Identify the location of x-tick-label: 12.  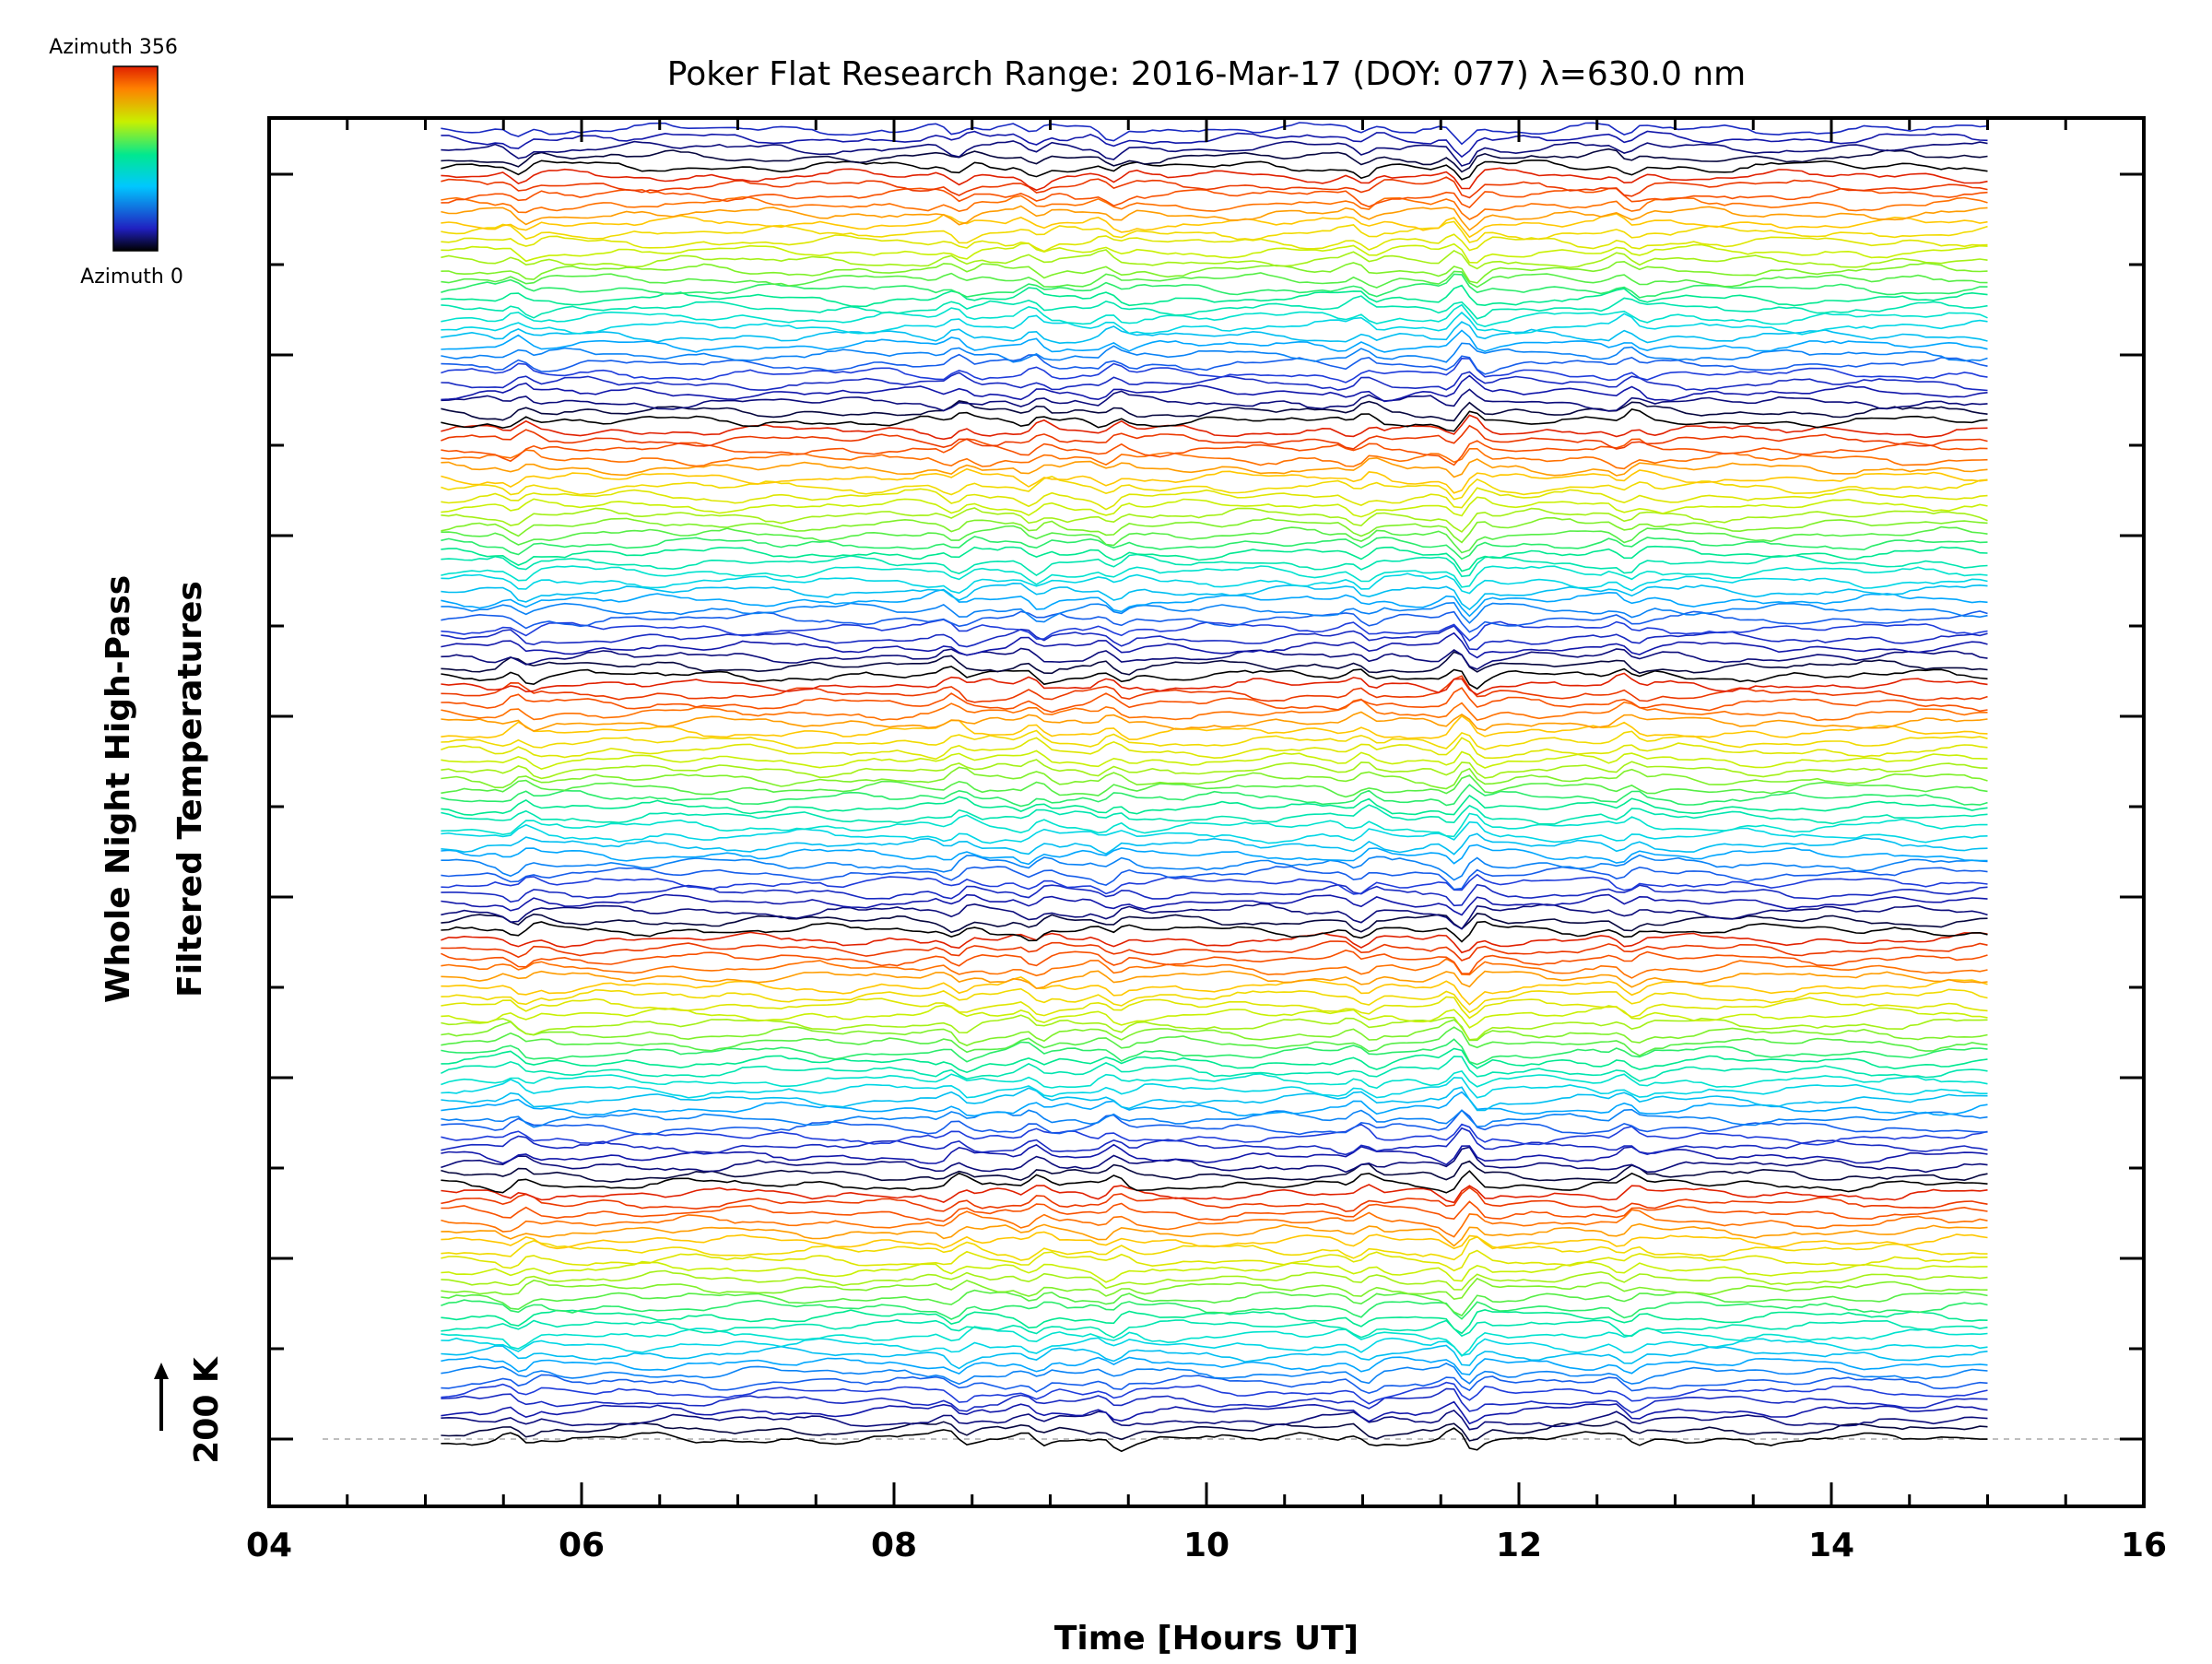
(1519, 1545).